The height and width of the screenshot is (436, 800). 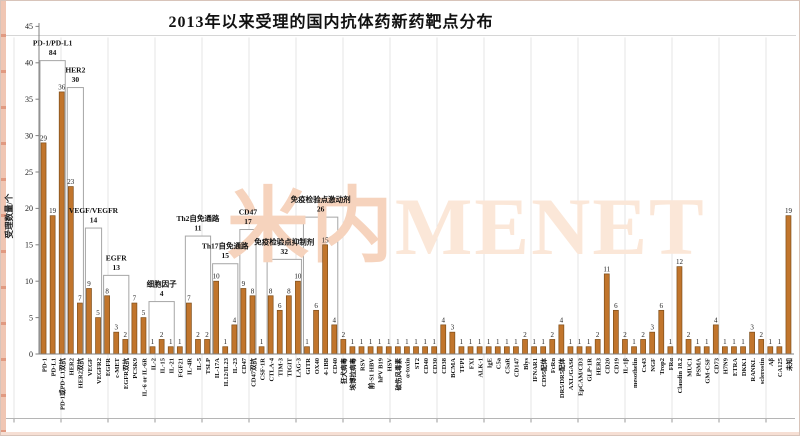 What do you see at coordinates (72, 366) in the screenshot?
I see `x-tick-label: HER2` at bounding box center [72, 366].